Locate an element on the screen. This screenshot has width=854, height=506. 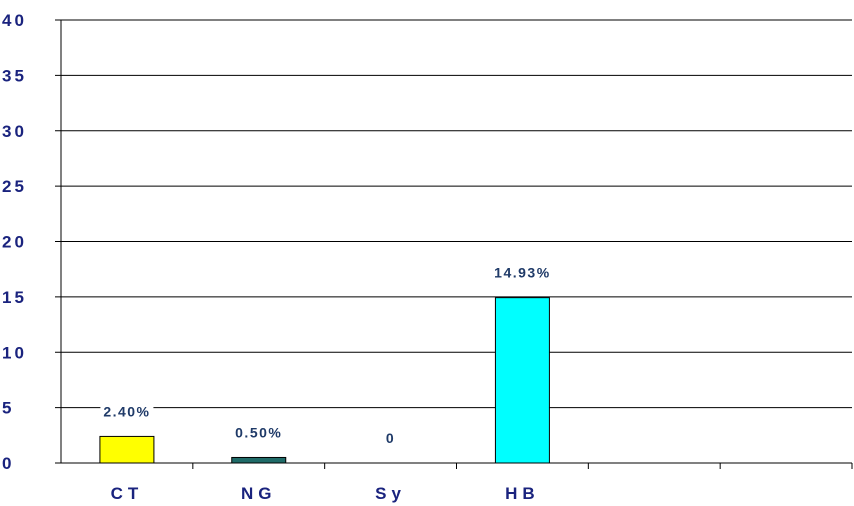
data-label-hb: 14.93% is located at coordinates (522, 273).